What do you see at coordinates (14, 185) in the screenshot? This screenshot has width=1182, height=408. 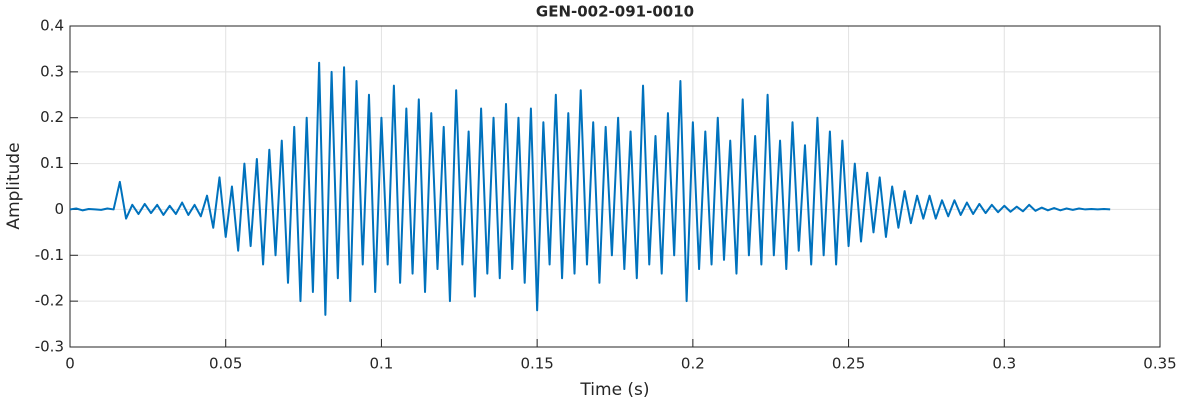 I see `y-axis-label: Amplitude` at bounding box center [14, 185].